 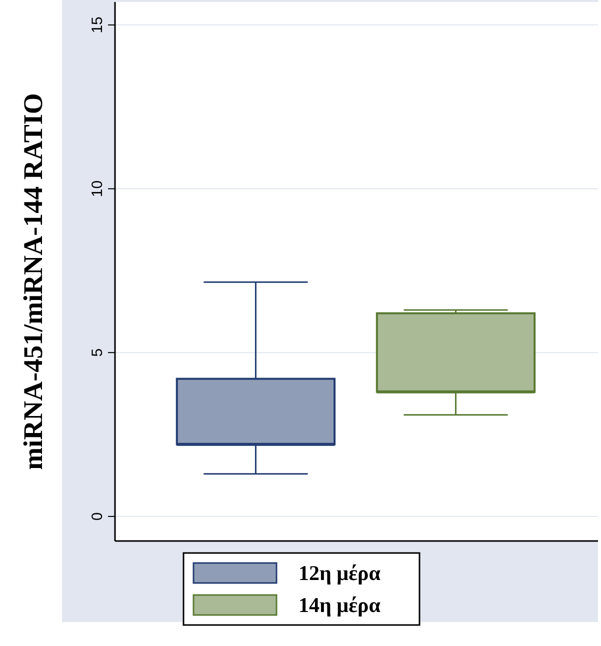 What do you see at coordinates (97, 352) in the screenshot?
I see `y-tick-label: 5` at bounding box center [97, 352].